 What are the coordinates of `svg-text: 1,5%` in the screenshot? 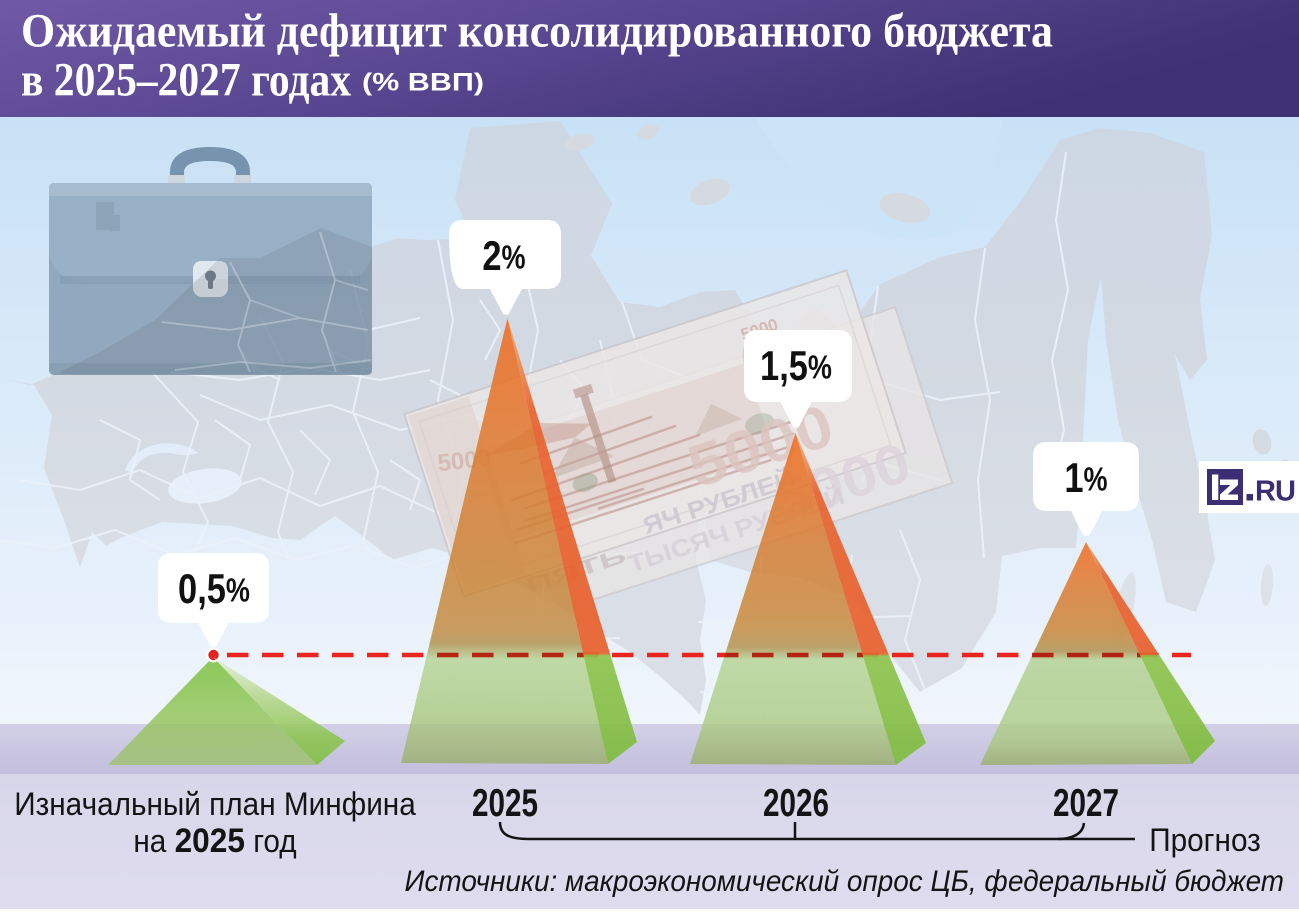 It's located at (796, 366).